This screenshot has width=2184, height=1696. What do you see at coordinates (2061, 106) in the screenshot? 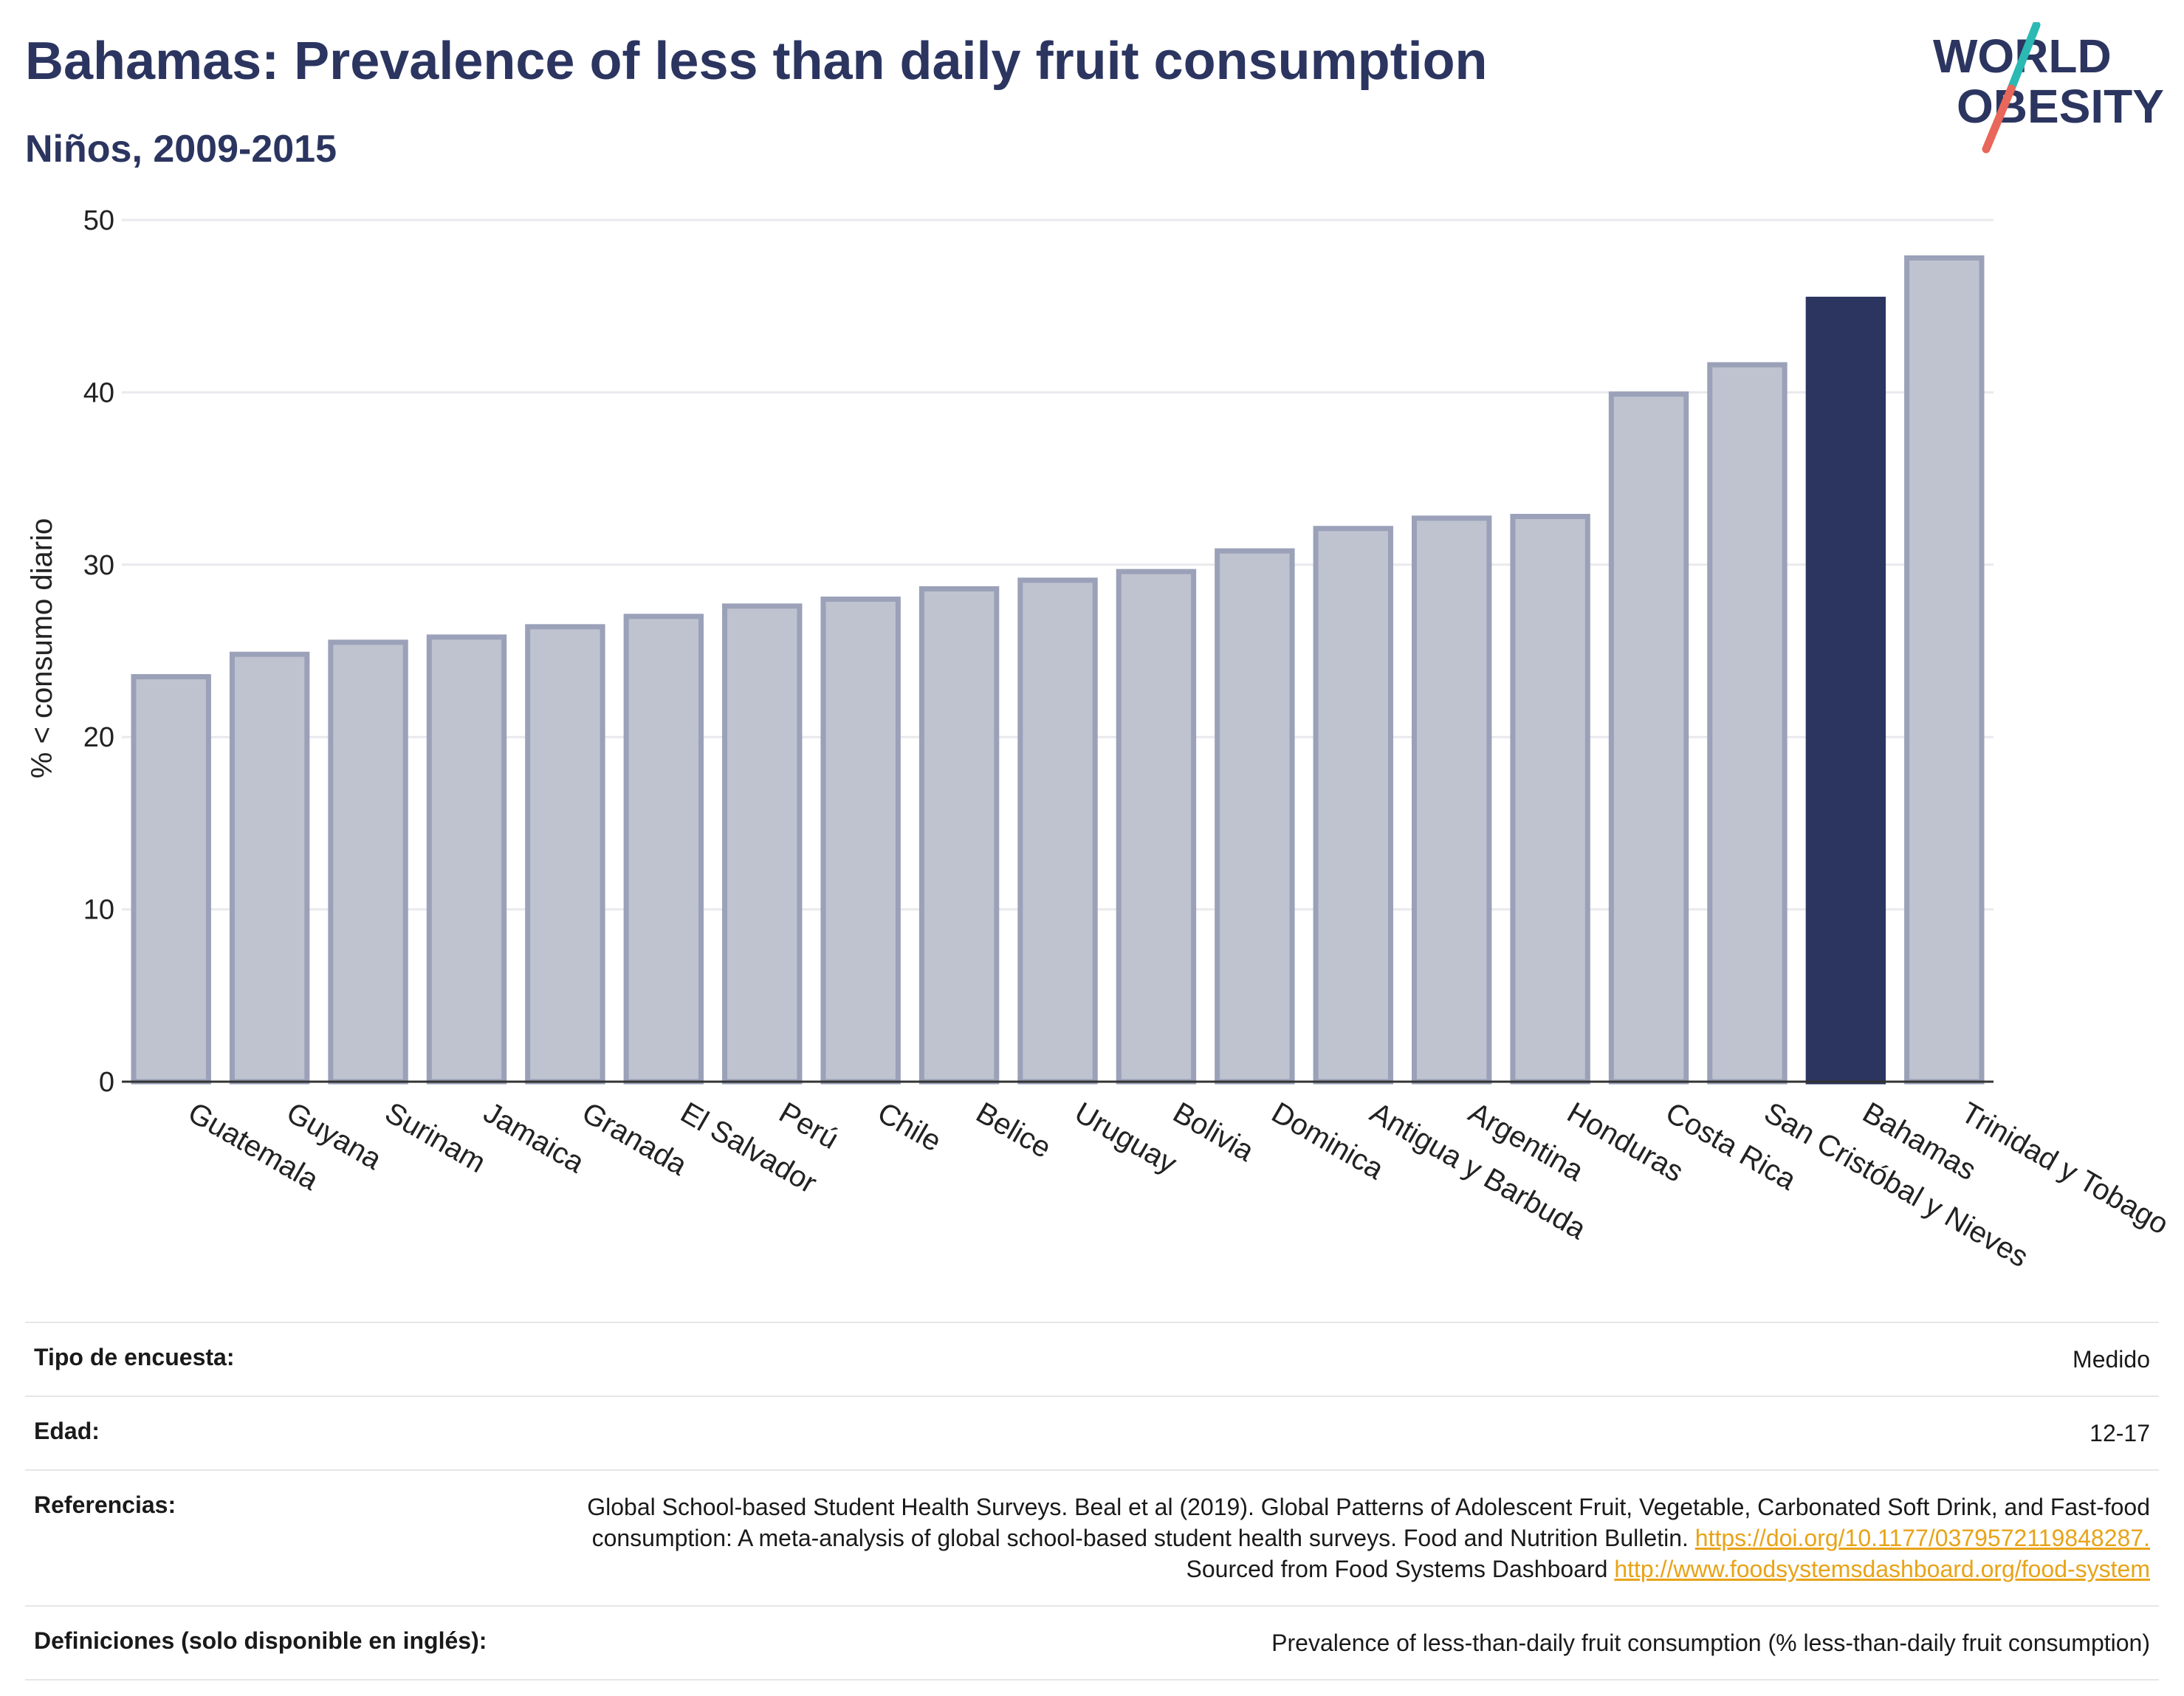
I see `logo-text-obesity: OBESITY` at bounding box center [2061, 106].